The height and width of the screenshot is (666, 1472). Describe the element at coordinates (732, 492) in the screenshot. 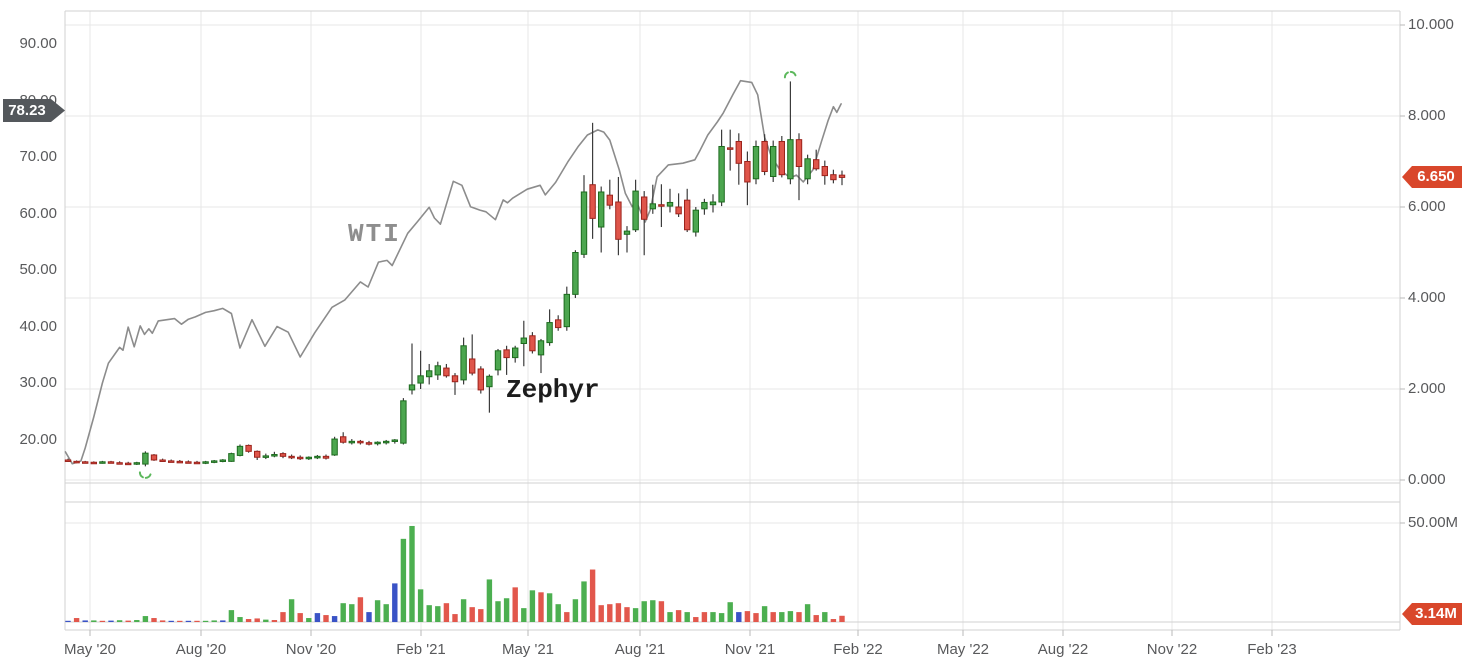

I see `pane-separator-handle` at that location.